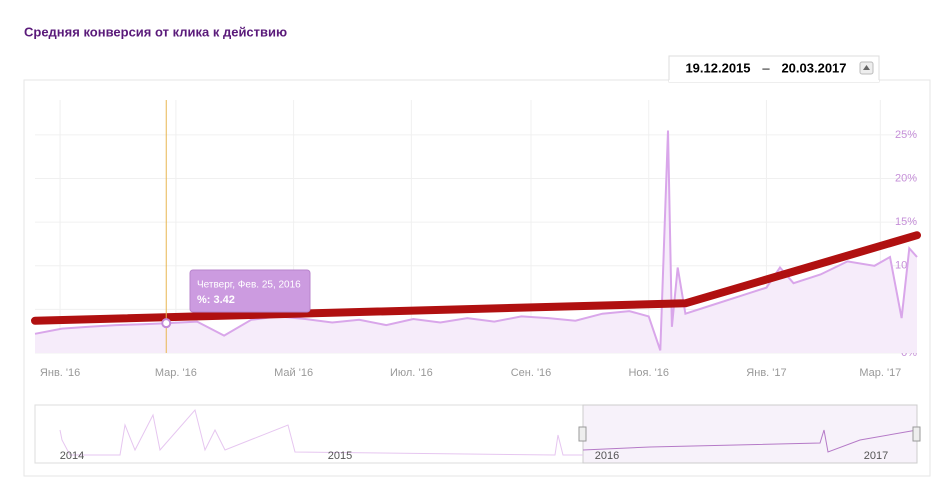 Image resolution: width=936 pixels, height=495 pixels. Describe the element at coordinates (906, 222) in the screenshot. I see `y-tick-label: 15%` at that location.